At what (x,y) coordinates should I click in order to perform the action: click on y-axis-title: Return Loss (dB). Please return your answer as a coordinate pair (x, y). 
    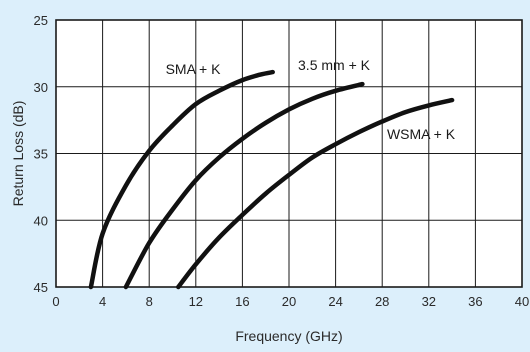
    Looking at the image, I should click on (18, 154).